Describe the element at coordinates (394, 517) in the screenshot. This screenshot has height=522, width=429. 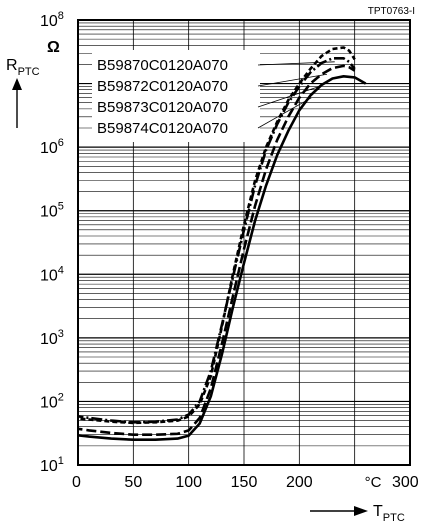
I see `x-axis-label-sub: PTC` at that location.